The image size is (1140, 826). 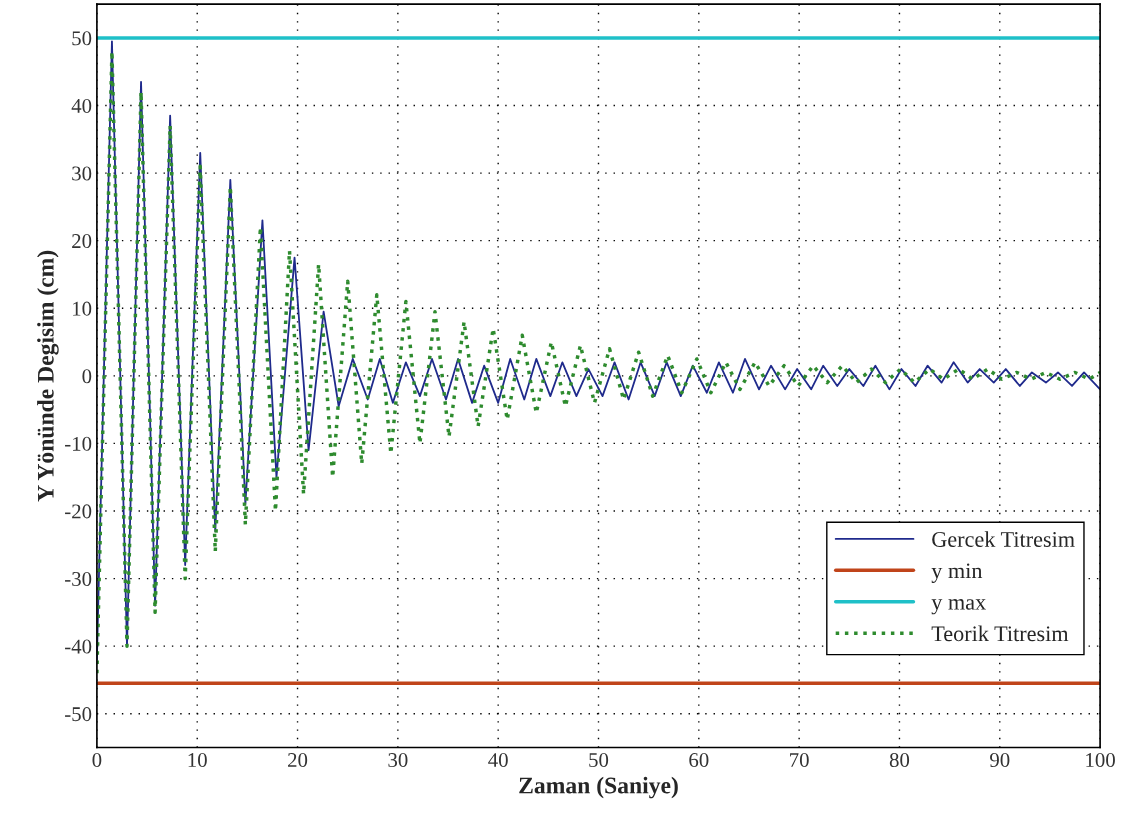 What do you see at coordinates (957, 573) in the screenshot?
I see `legend-label: y min` at bounding box center [957, 573].